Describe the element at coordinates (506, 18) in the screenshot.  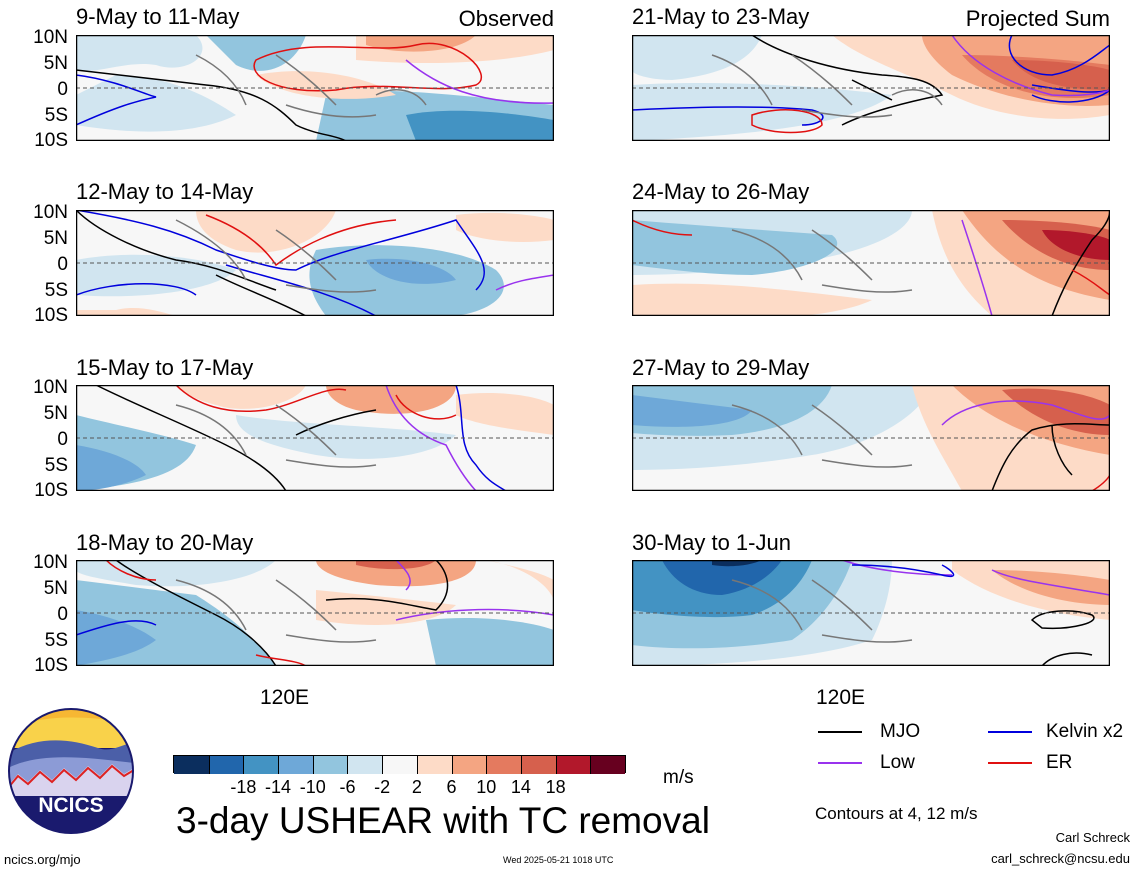
I see `panel-tag-observed: Observed` at that location.